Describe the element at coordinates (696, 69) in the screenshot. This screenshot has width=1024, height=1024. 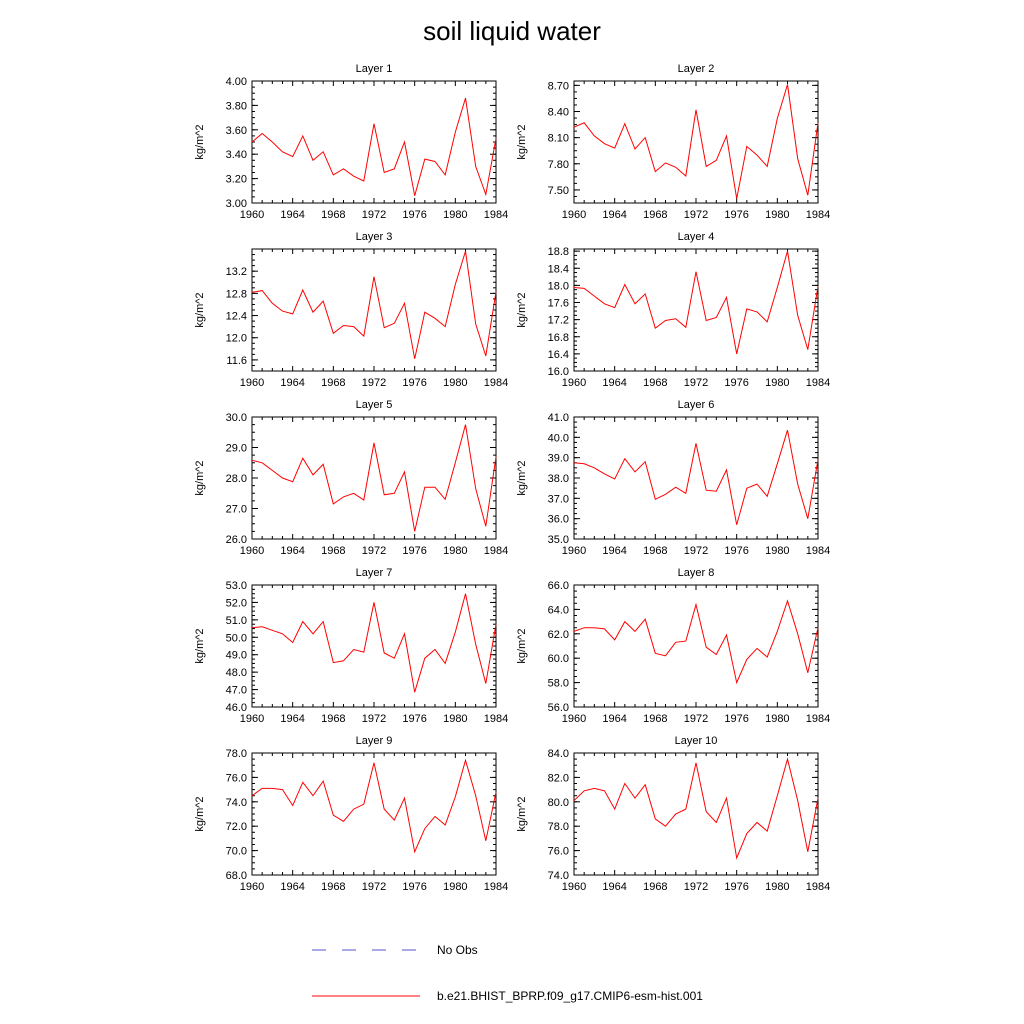
I see `panel-title: Layer 2` at that location.